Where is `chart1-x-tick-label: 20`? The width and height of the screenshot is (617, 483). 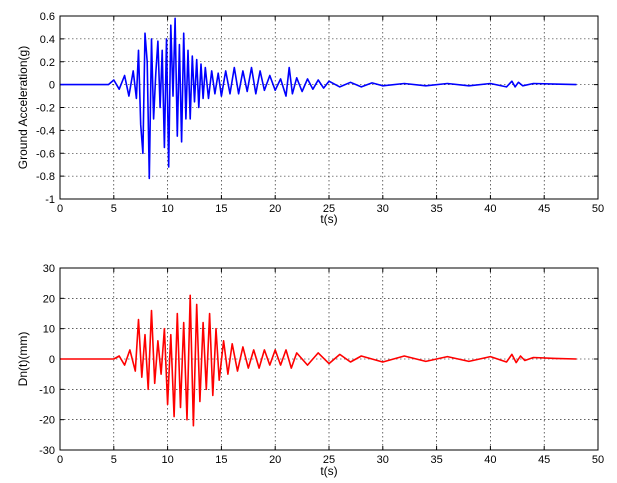
chart1-x-tick-label: 20 is located at coordinates (275, 460).